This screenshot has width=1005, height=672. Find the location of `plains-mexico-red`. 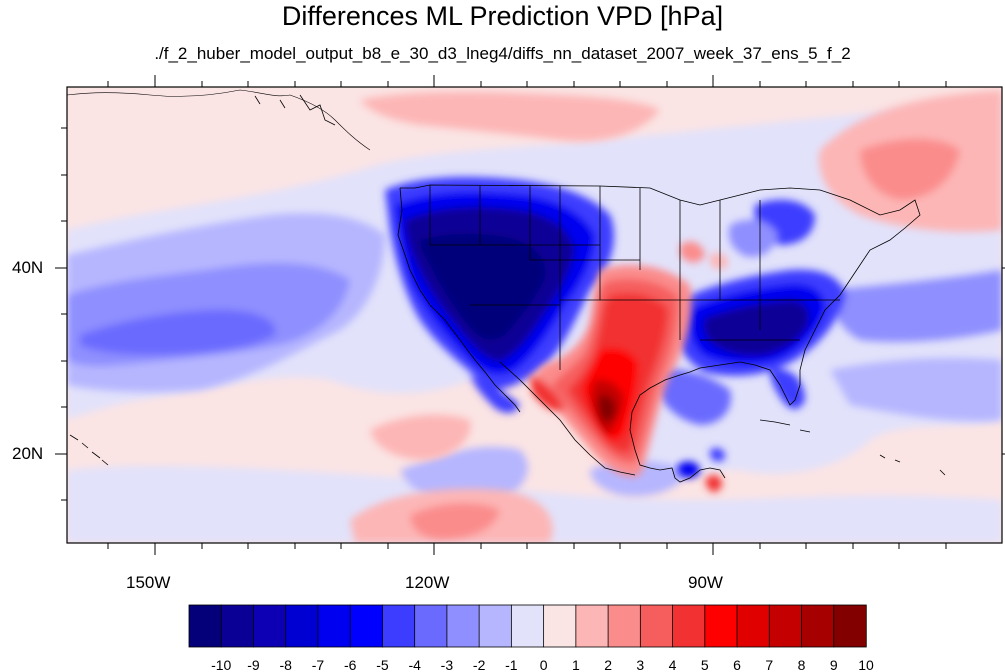

plains-mexico-red is located at coordinates (626, 378).